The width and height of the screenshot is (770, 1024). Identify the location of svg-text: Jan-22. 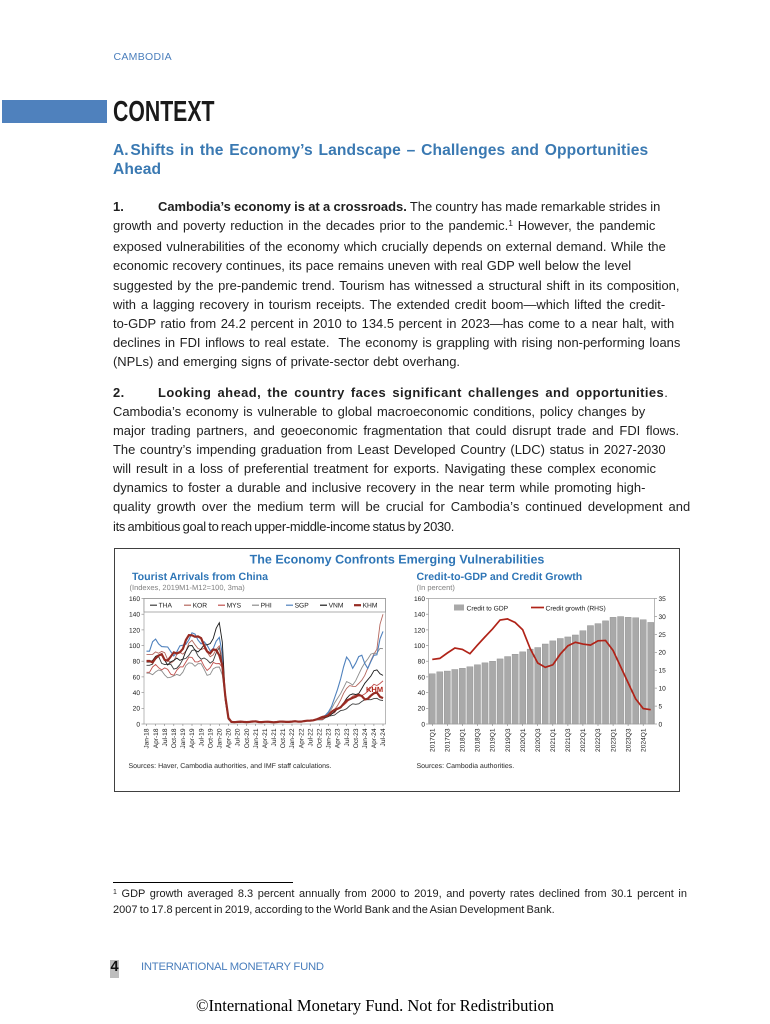
(292, 738).